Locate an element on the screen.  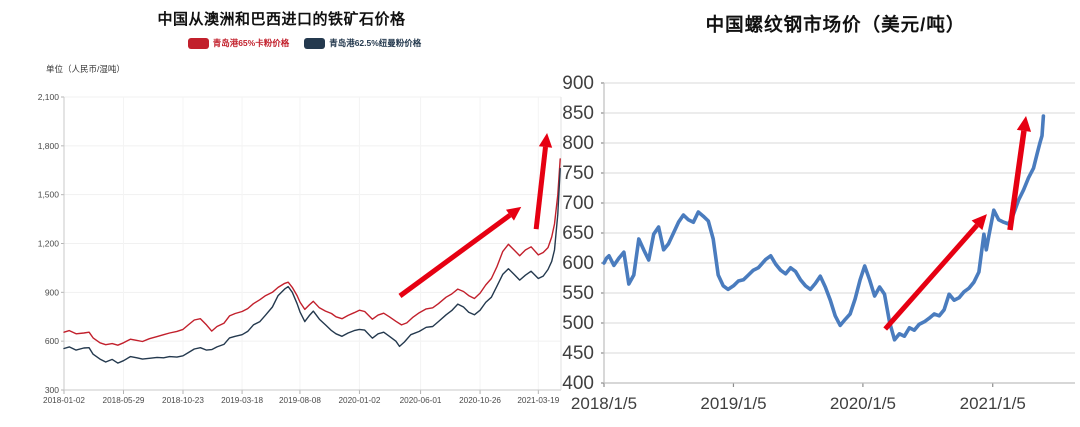
iron-ore-legend: 青岛港65%卡粉价格 青岛港62.5%纽曼粉价格 is located at coordinates (281, 43).